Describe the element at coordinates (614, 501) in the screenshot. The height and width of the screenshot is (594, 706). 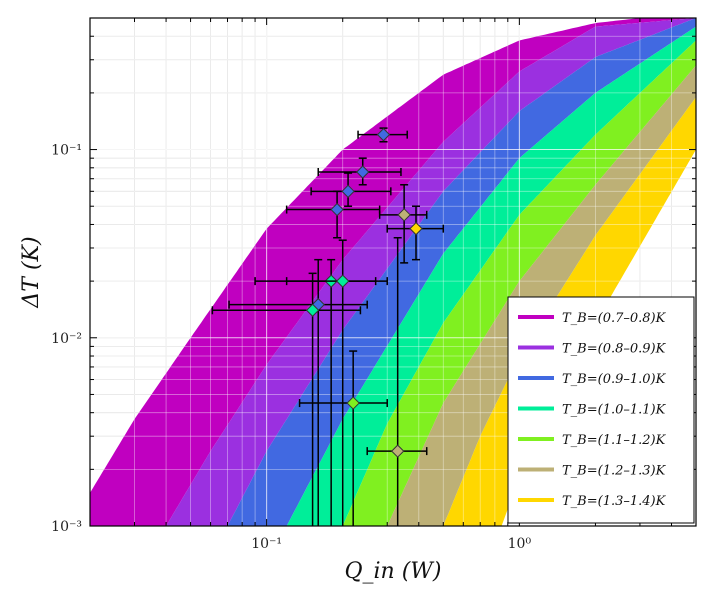
I see `legend-label: T_B=(1.3–1.4)K` at that location.